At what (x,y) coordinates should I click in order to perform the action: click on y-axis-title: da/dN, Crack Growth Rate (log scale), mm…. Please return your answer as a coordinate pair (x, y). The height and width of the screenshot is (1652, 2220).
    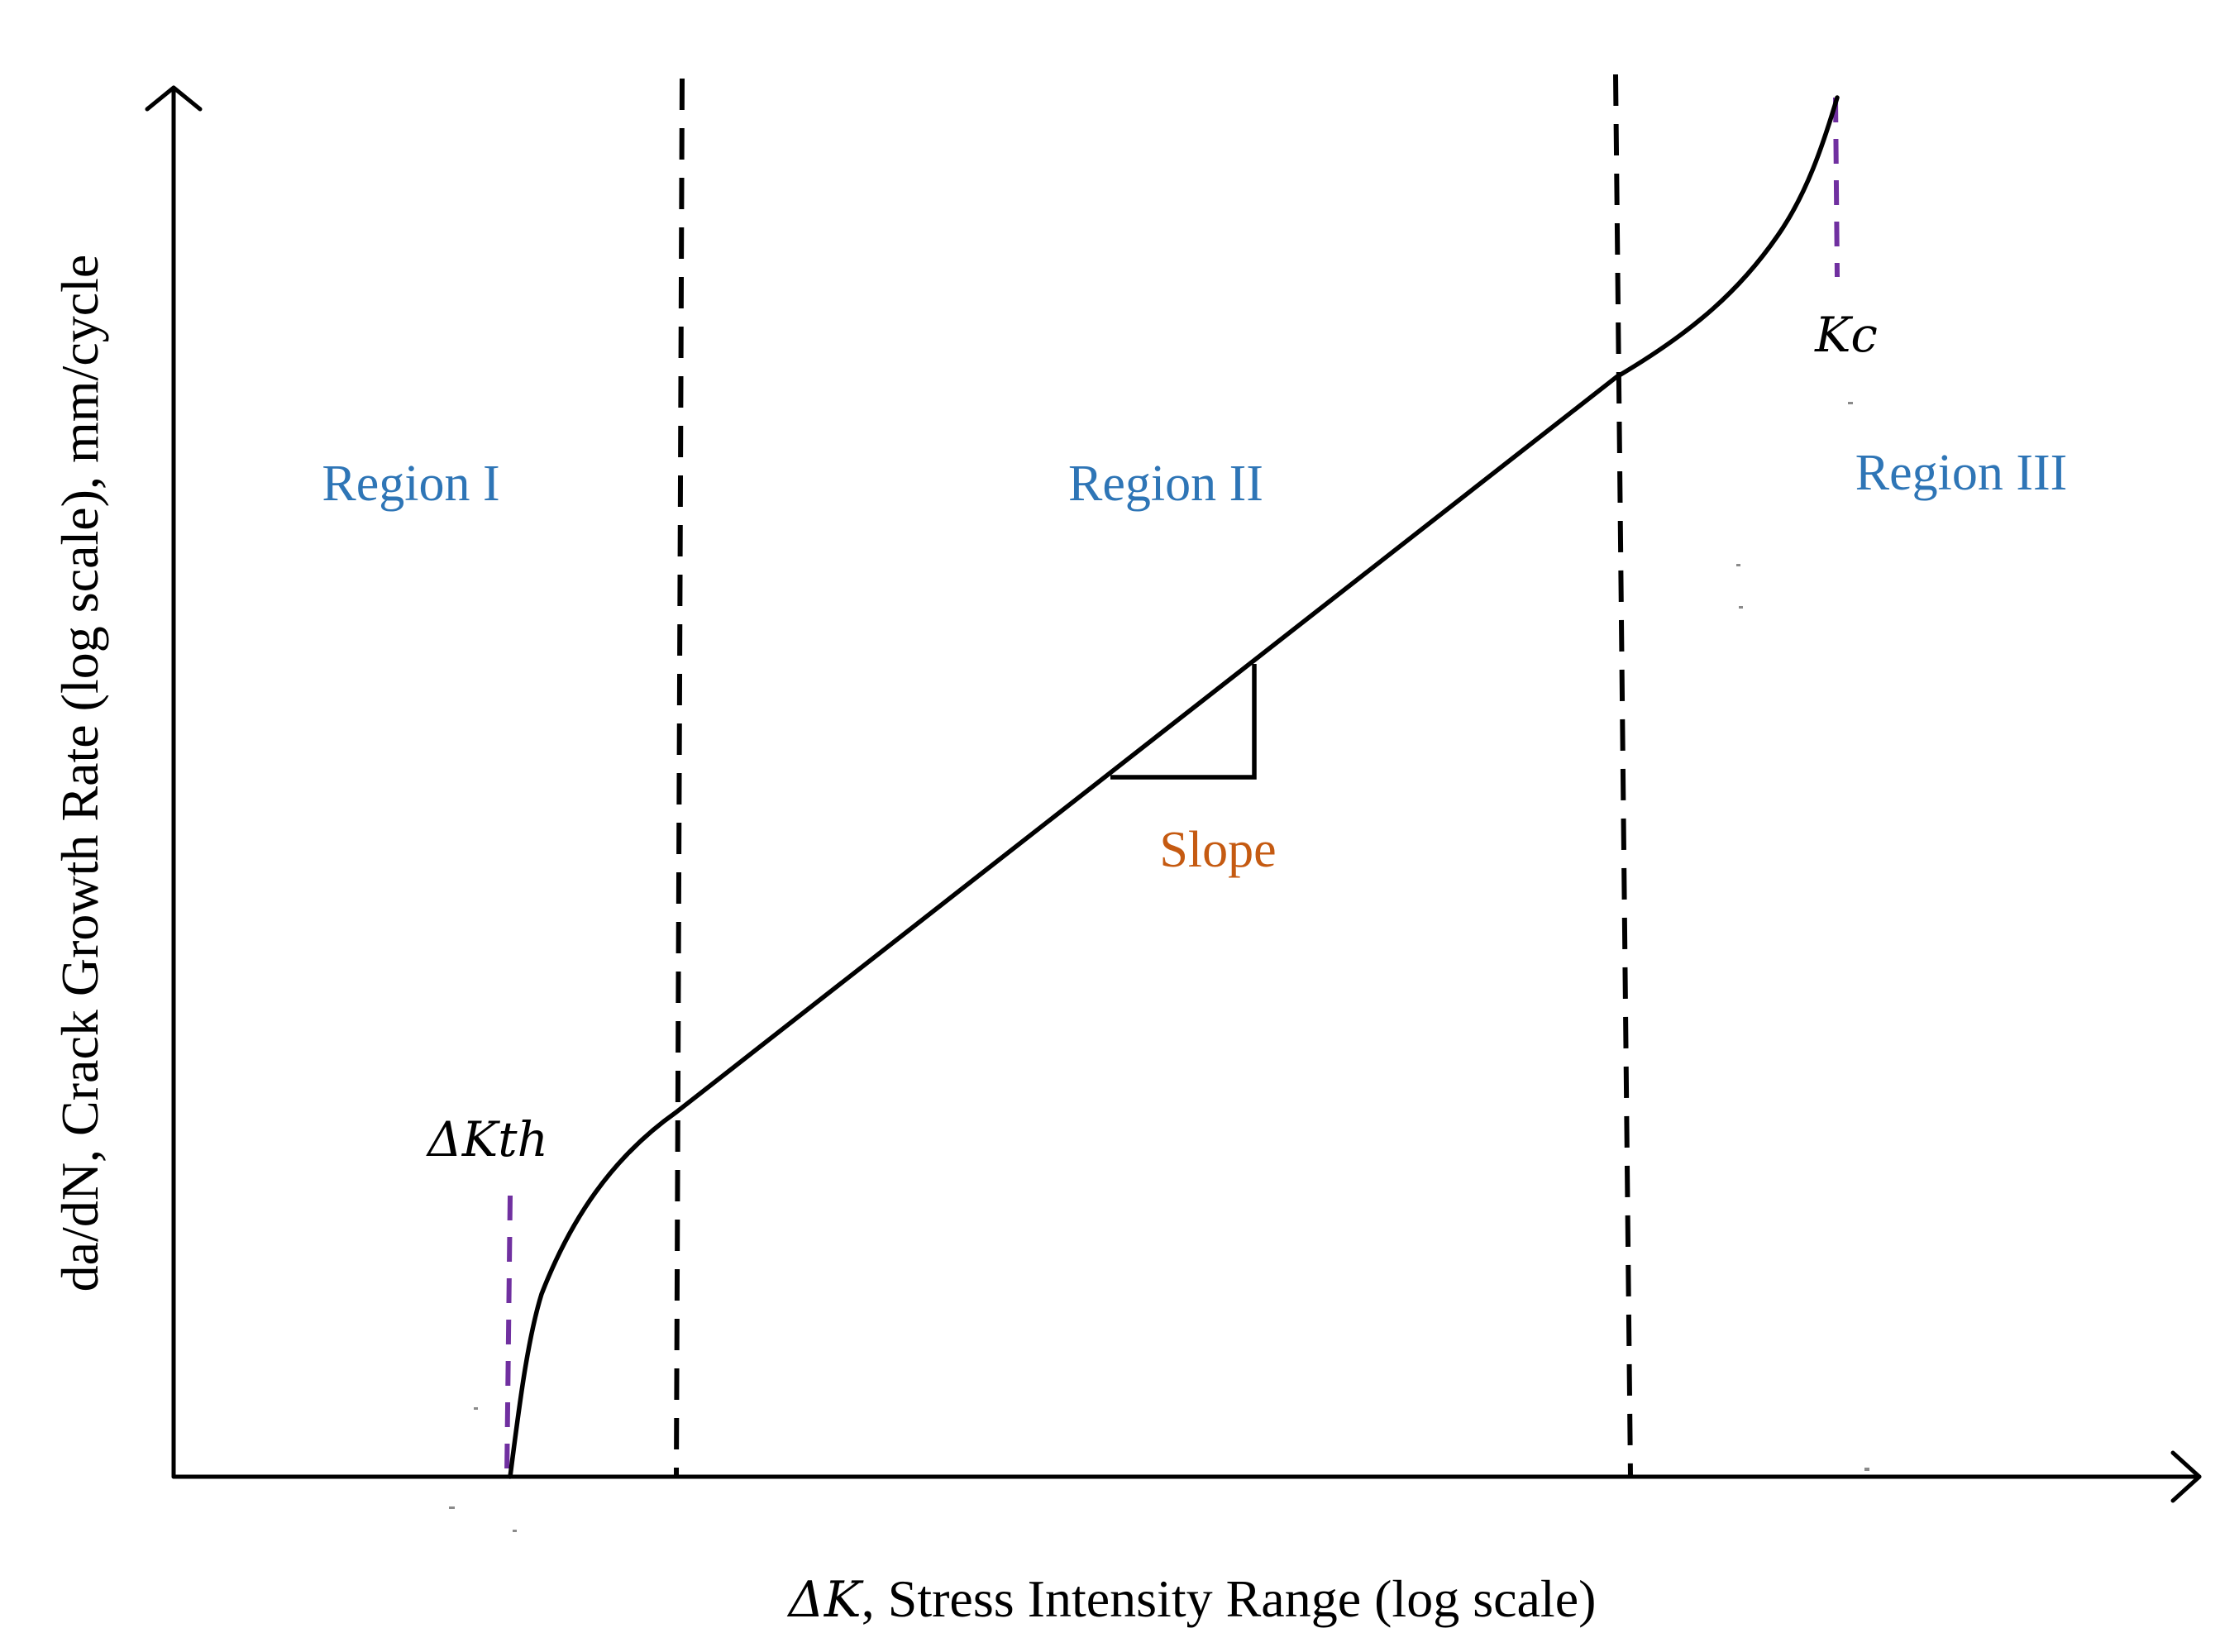
    Looking at the image, I should click on (79, 773).